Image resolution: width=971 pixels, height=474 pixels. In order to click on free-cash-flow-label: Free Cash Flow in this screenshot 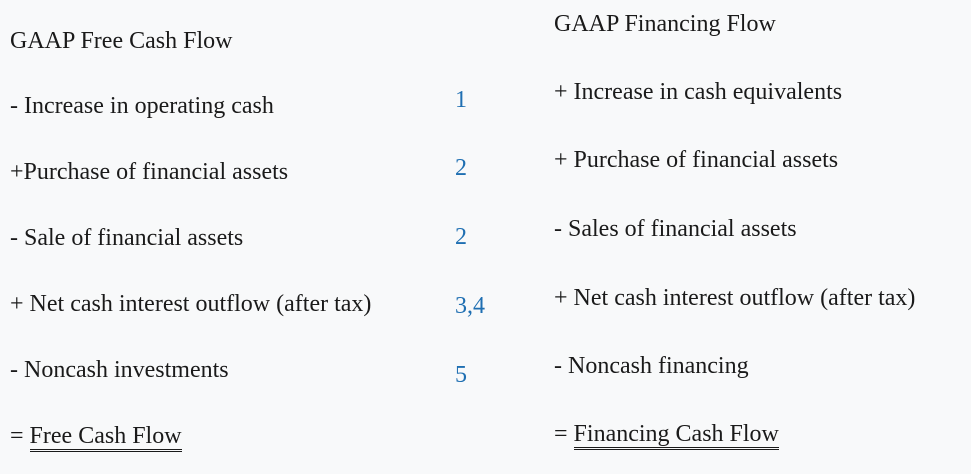, I will do `click(105, 437)`.